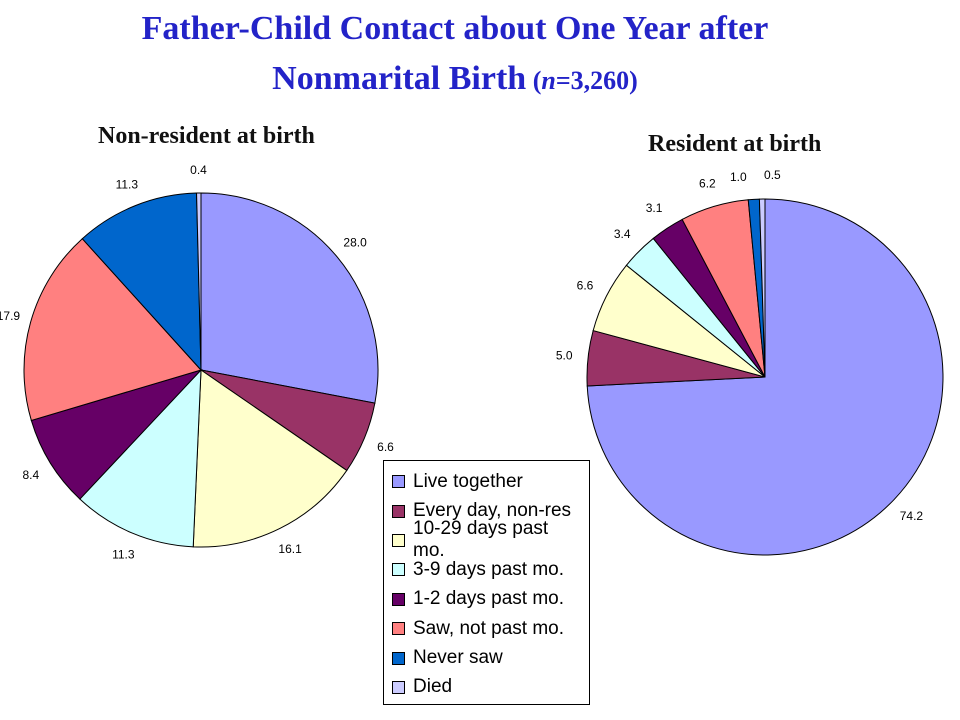 The height and width of the screenshot is (720, 960). I want to click on legend-item: Saw, not past mo., so click(488, 628).